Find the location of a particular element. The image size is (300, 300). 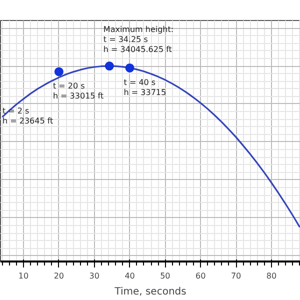

annotation: Maximum height: t = 34.25 s h = 34045.625 ft is located at coordinates (138, 39).